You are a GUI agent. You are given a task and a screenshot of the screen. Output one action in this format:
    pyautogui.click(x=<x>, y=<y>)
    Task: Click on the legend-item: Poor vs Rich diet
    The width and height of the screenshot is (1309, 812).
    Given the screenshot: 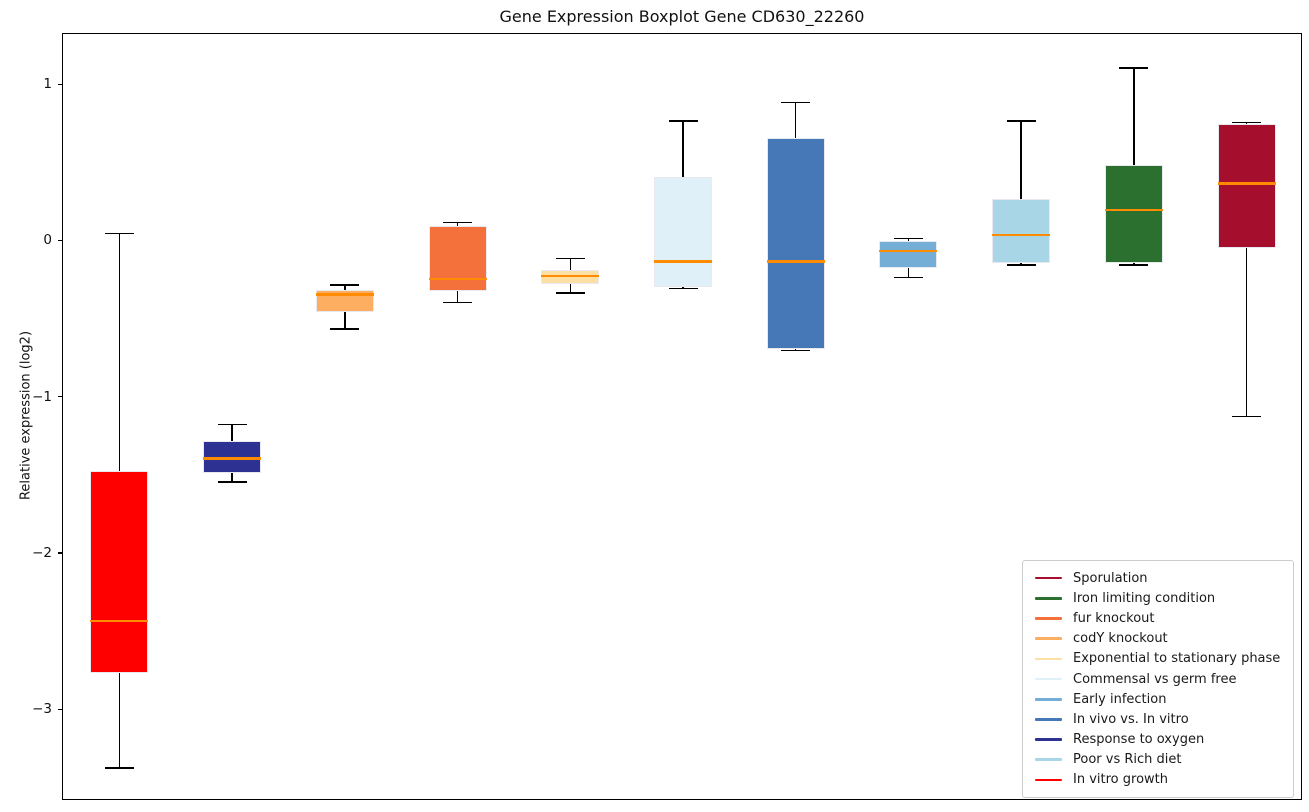 What is the action you would take?
    pyautogui.click(x=1158, y=760)
    